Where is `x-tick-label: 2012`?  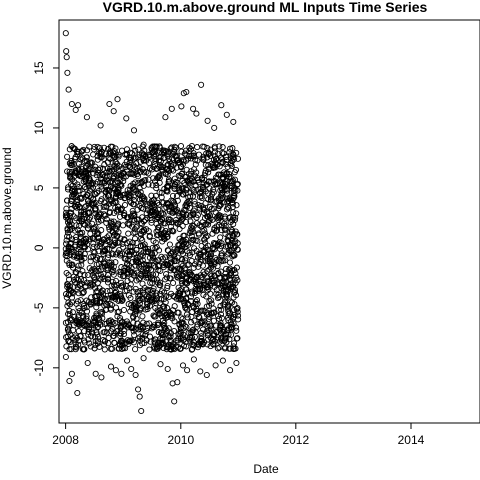 x-tick-label: 2012 is located at coordinates (295, 440).